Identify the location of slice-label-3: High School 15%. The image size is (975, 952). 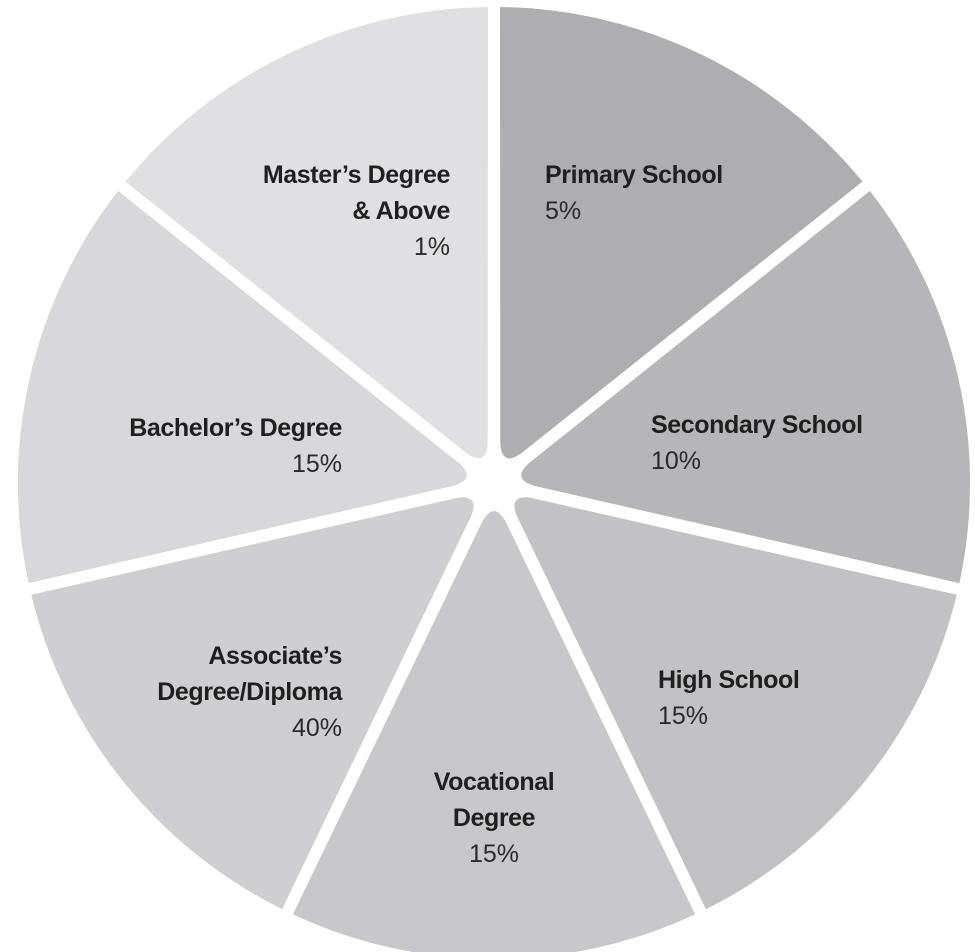
(729, 698).